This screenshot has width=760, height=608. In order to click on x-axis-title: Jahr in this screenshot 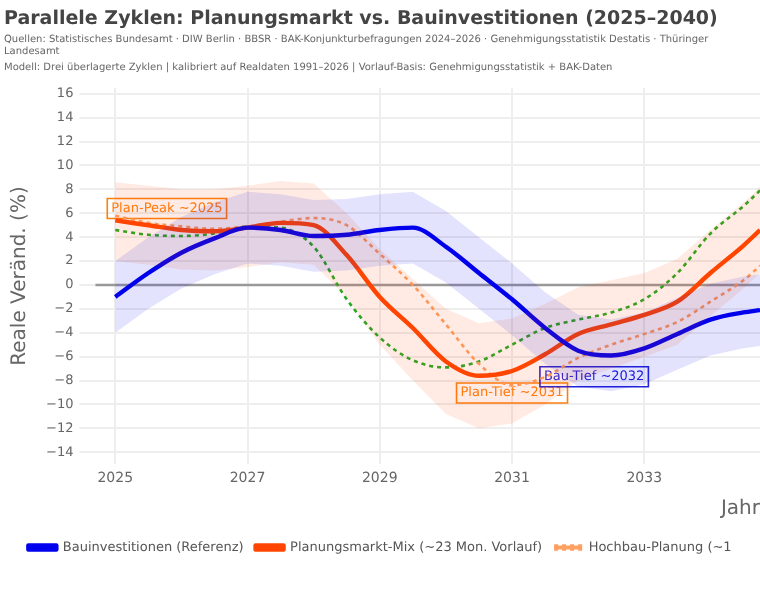, I will do `click(739, 509)`.